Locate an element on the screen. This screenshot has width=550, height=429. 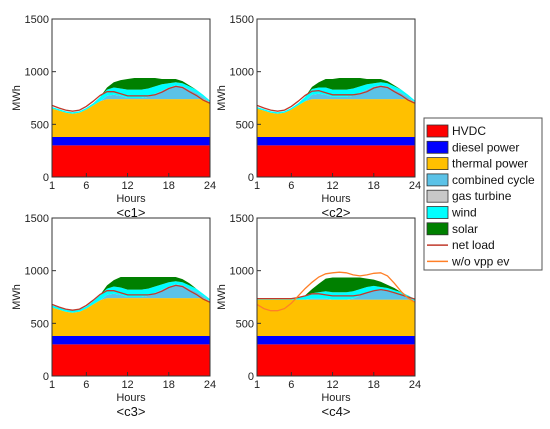
legend-item: combined cycle is located at coordinates (480, 180).